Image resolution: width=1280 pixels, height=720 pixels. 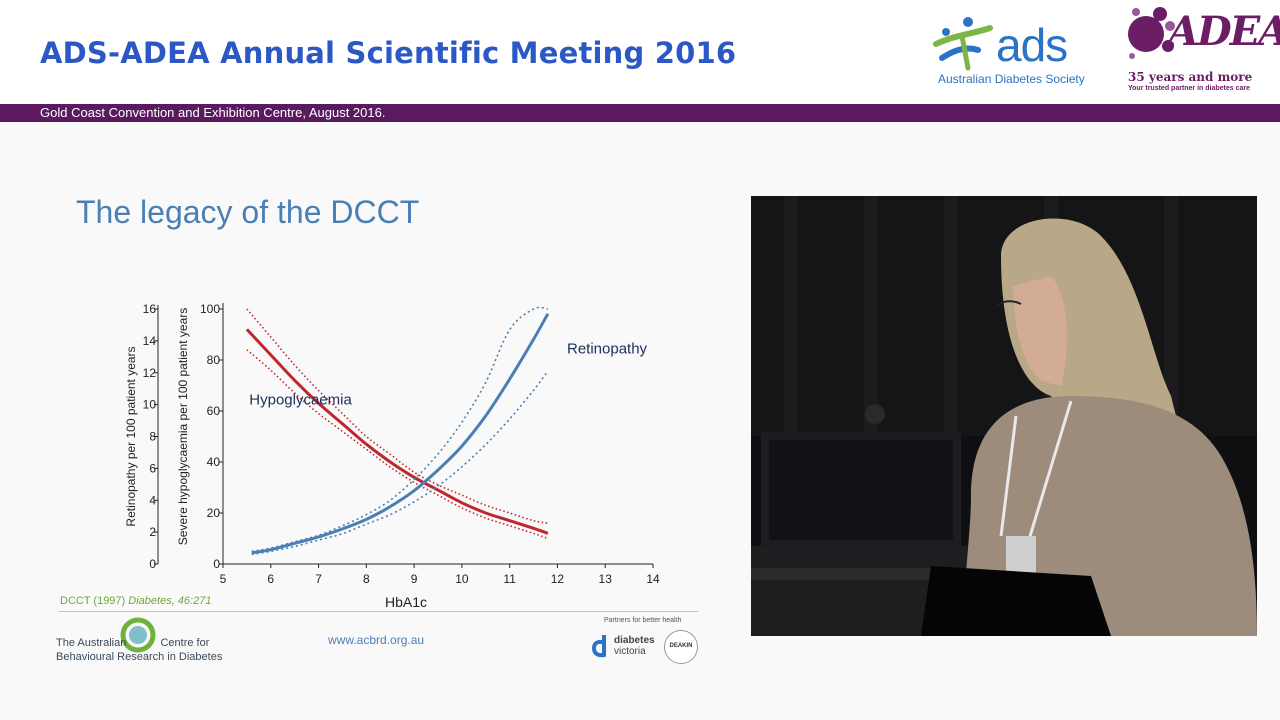 What do you see at coordinates (152, 564) in the screenshot?
I see `retino-axis-tick-label: 0` at bounding box center [152, 564].